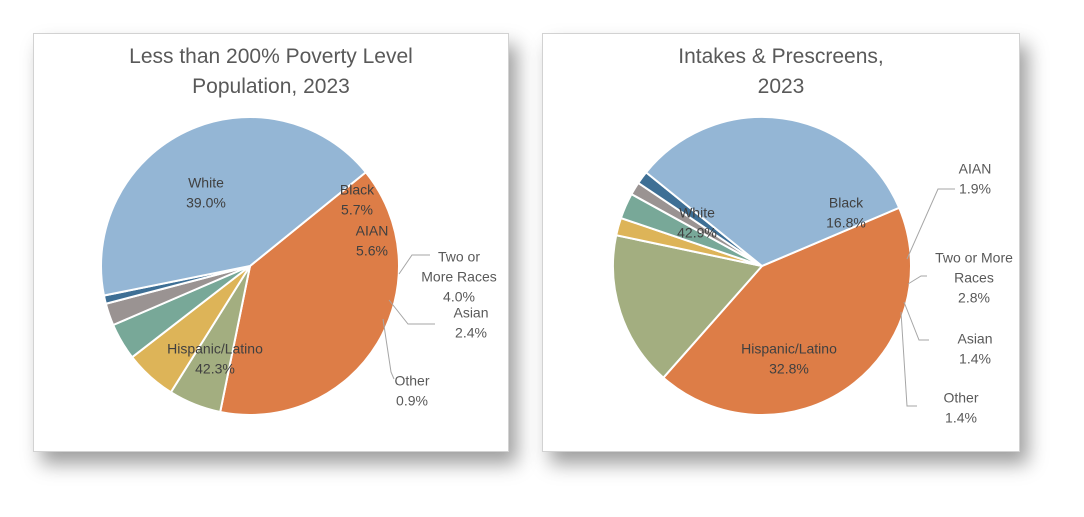  I want to click on data-label-value-two-or-more-races: 2.8%, so click(974, 298).